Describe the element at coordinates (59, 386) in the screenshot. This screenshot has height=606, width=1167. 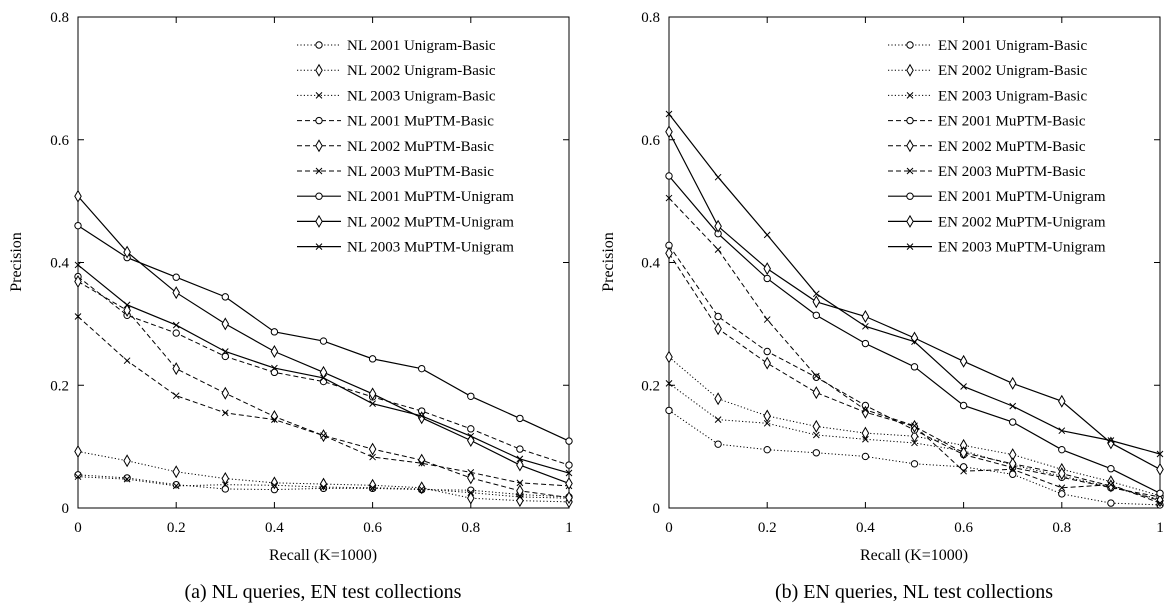
I see `y-tick-label: 0.2` at that location.